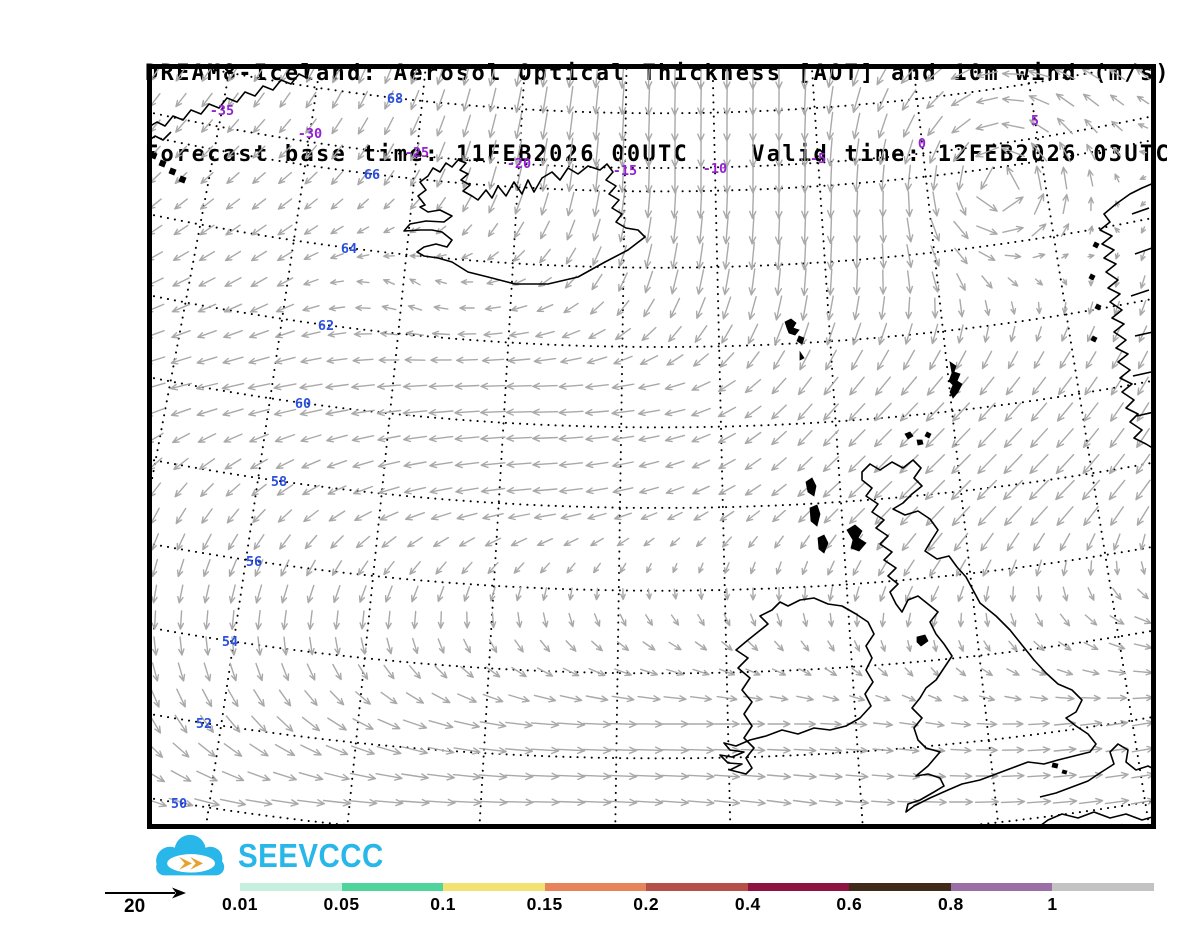 The height and width of the screenshot is (930, 1191). I want to click on aot-legend: 0.01 0.05 0.1 0.15 0.2 0.4 0.6 0.8 1, so click(688, 903).